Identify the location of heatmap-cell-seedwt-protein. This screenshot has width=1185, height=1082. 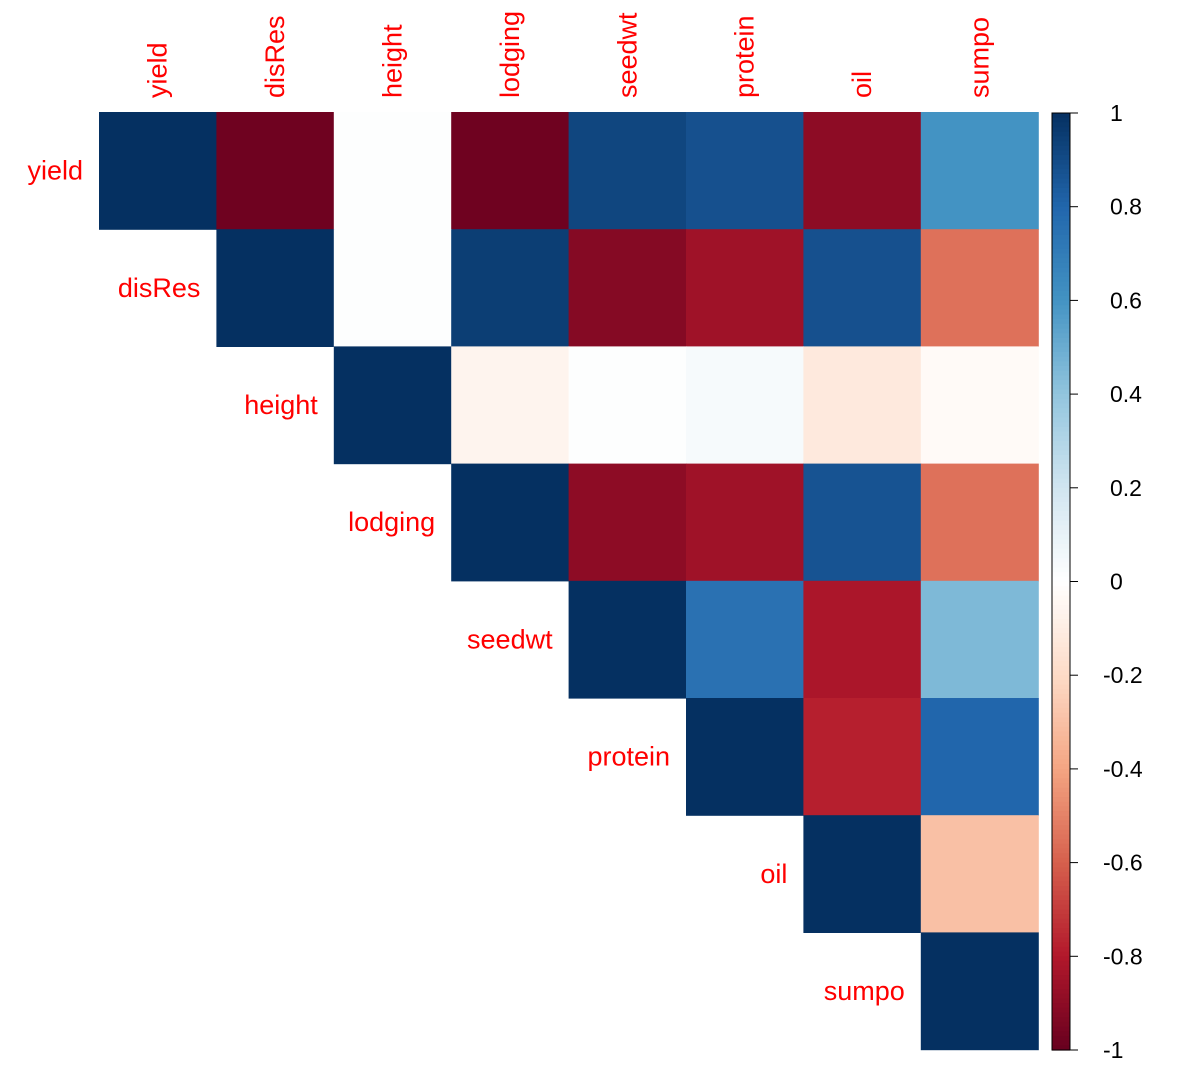
(745, 639).